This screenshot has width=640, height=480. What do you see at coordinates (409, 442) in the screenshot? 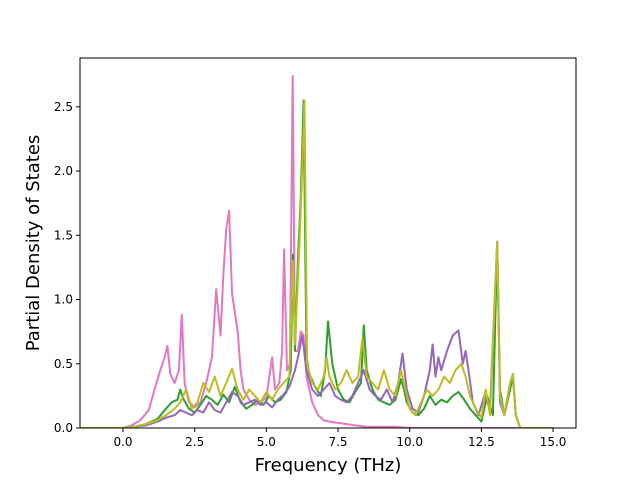
I see `x-tick-label: 10.0` at bounding box center [409, 442].